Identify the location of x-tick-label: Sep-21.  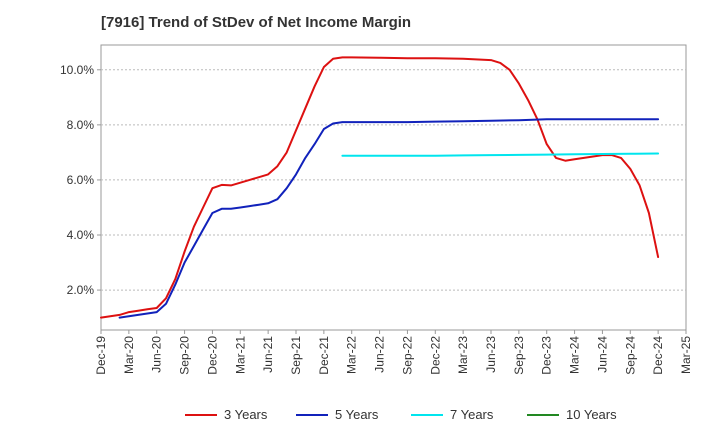
(296, 355).